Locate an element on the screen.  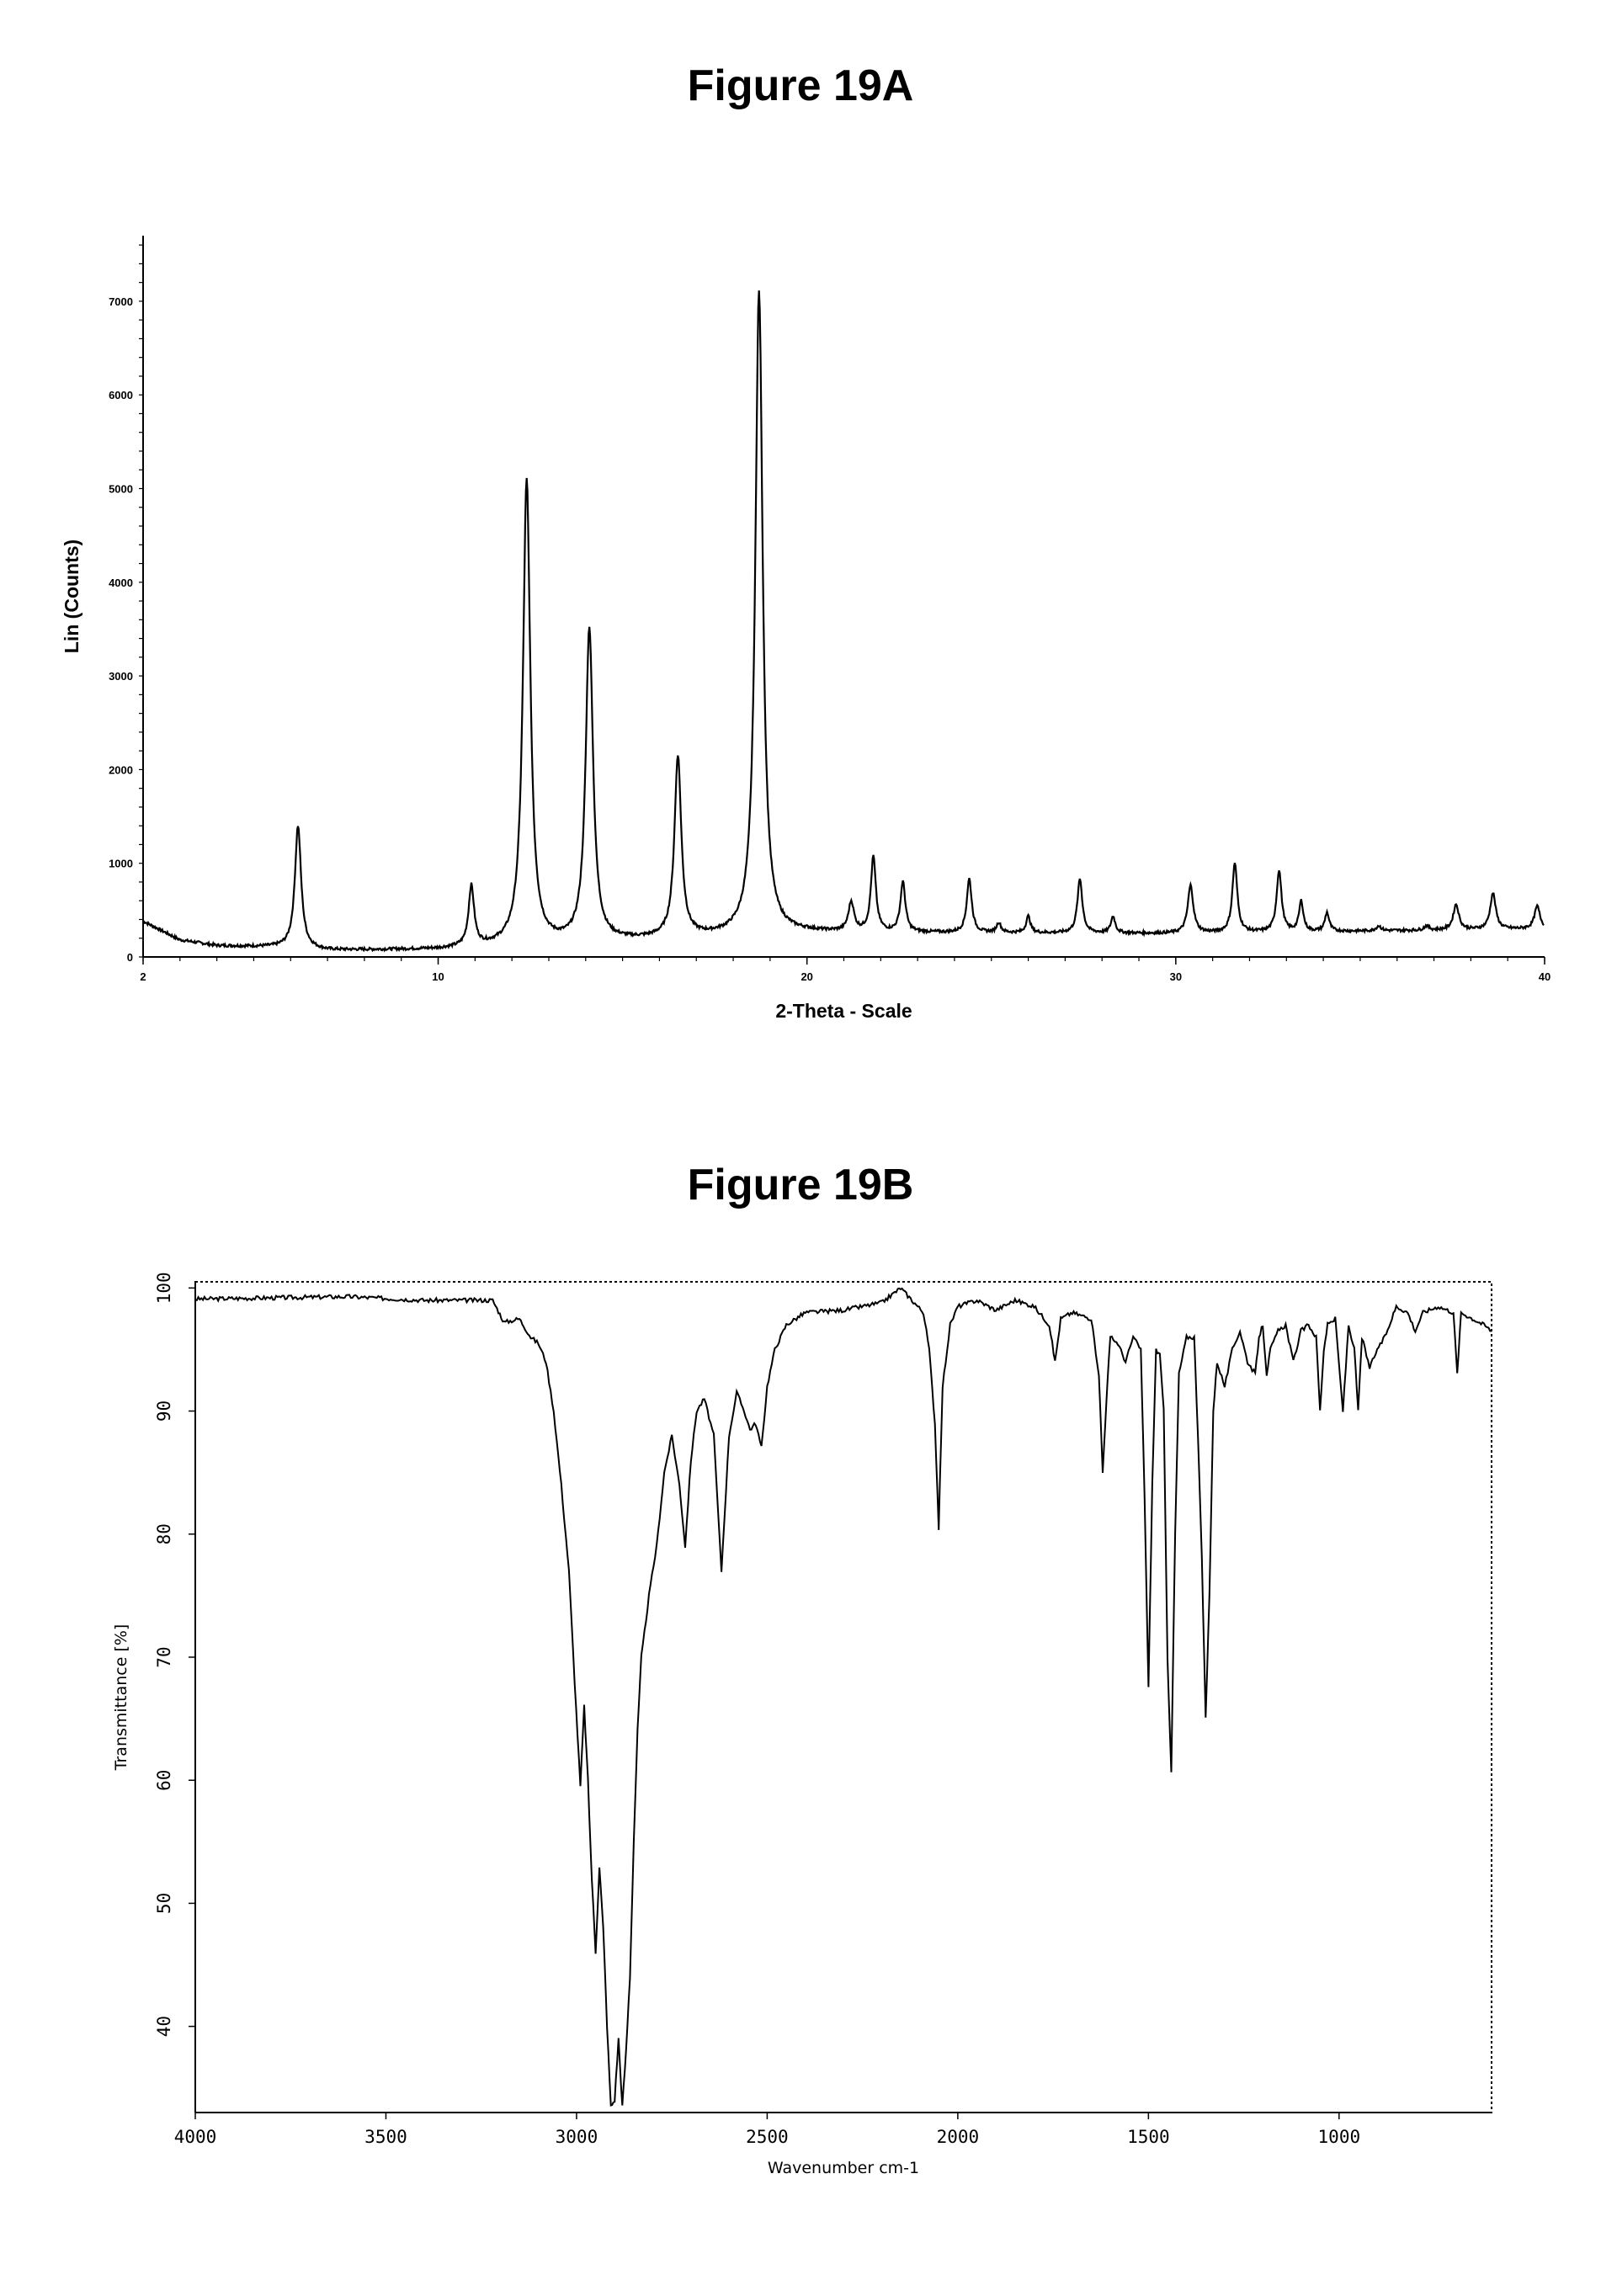
ir-y-tick-label: 50 is located at coordinates (164, 1903).